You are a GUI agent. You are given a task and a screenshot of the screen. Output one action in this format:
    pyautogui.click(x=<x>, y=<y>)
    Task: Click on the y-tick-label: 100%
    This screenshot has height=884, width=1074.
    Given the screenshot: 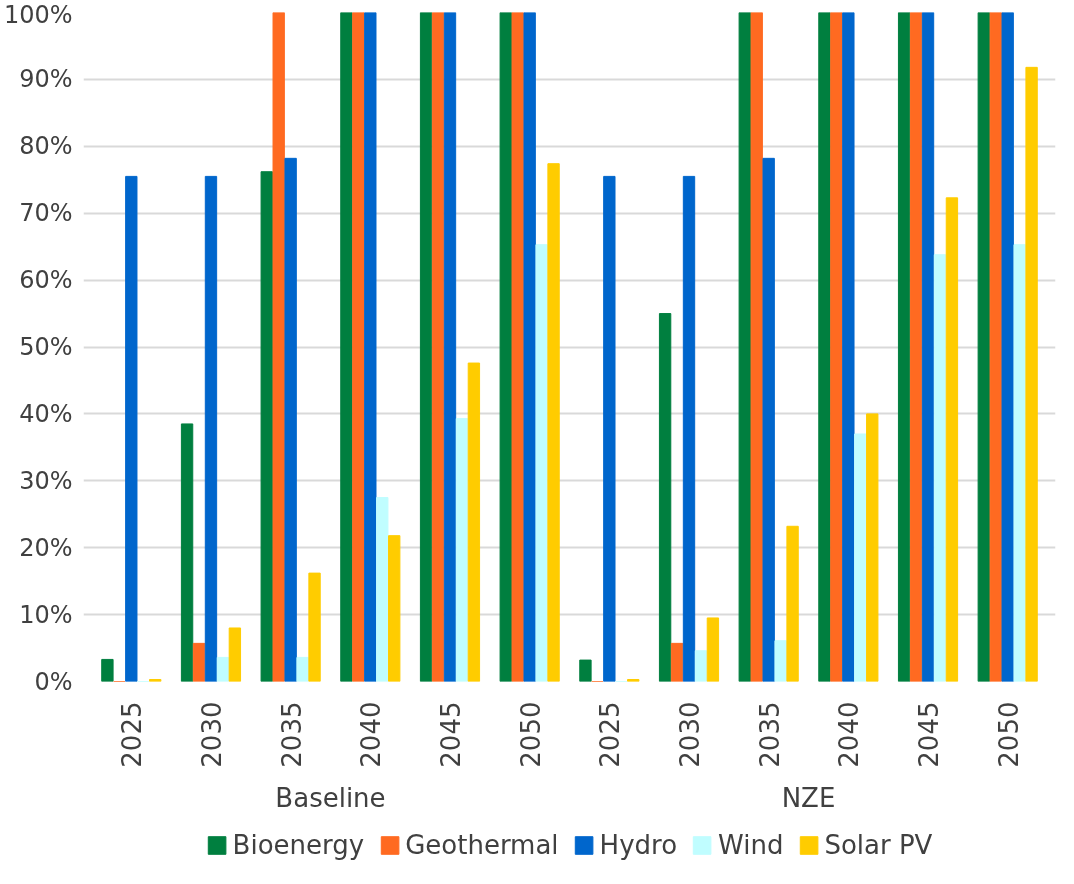 What is the action you would take?
    pyautogui.click(x=38, y=14)
    